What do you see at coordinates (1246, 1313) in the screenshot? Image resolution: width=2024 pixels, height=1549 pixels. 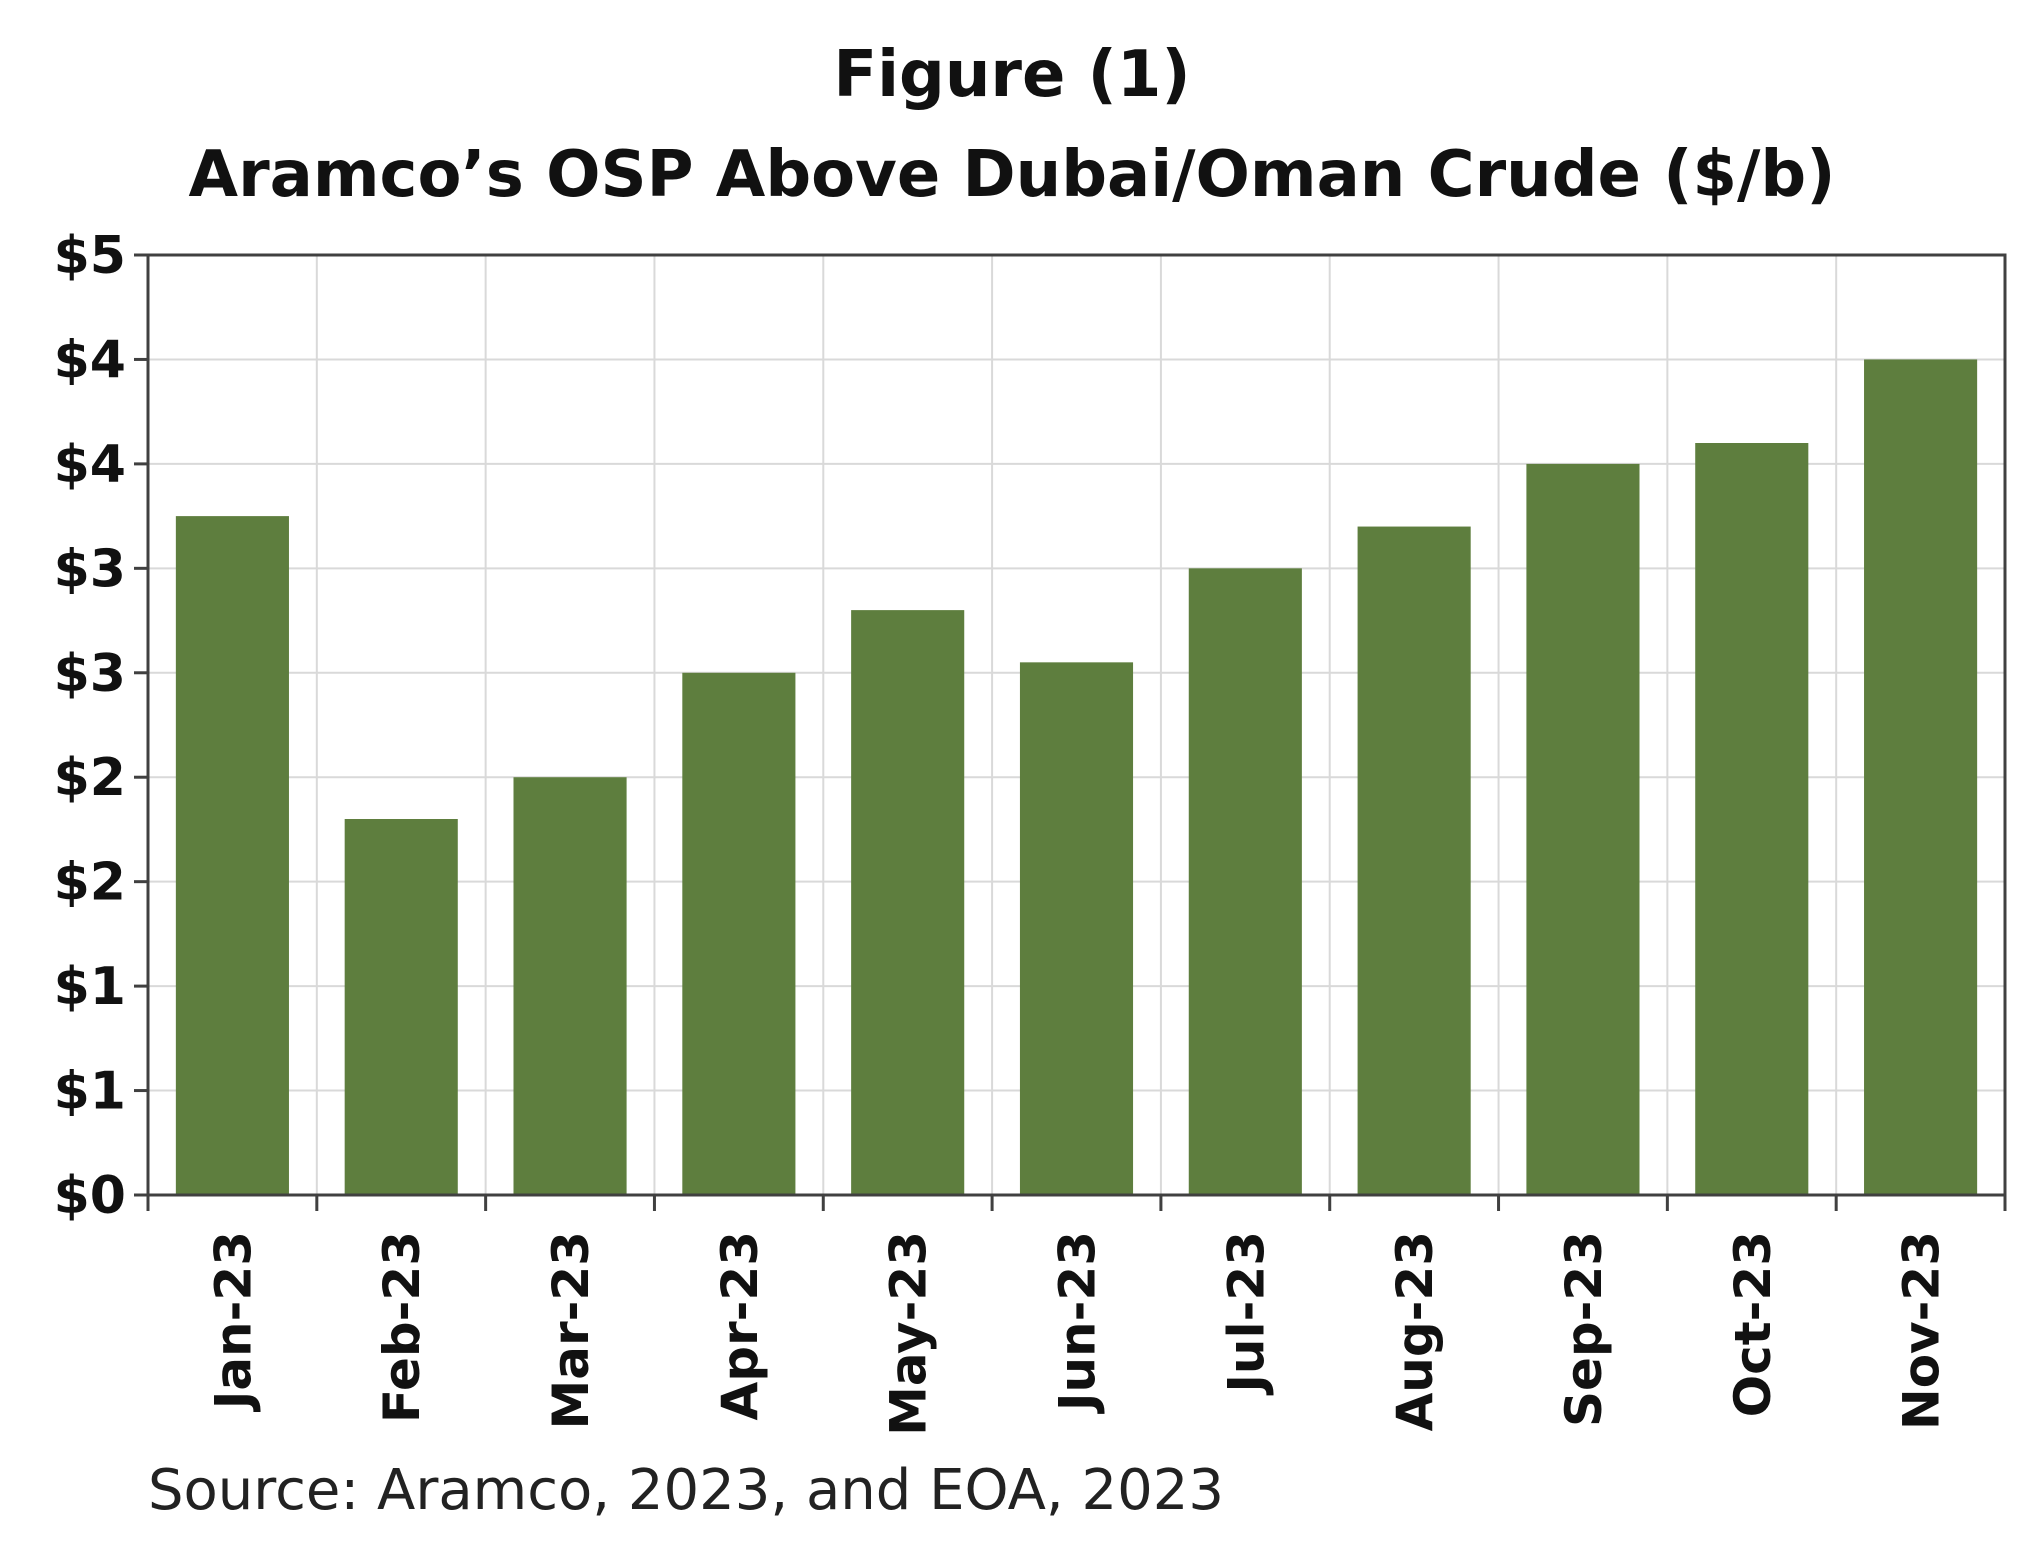 I see `x-tick-label: Jul-23` at bounding box center [1246, 1313].